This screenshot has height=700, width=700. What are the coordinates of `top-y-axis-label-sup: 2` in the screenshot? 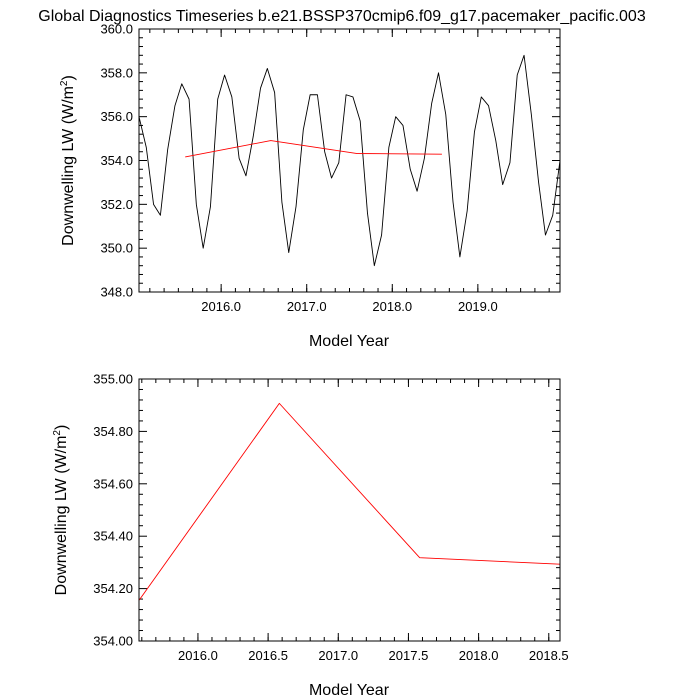 It's located at (64, 83).